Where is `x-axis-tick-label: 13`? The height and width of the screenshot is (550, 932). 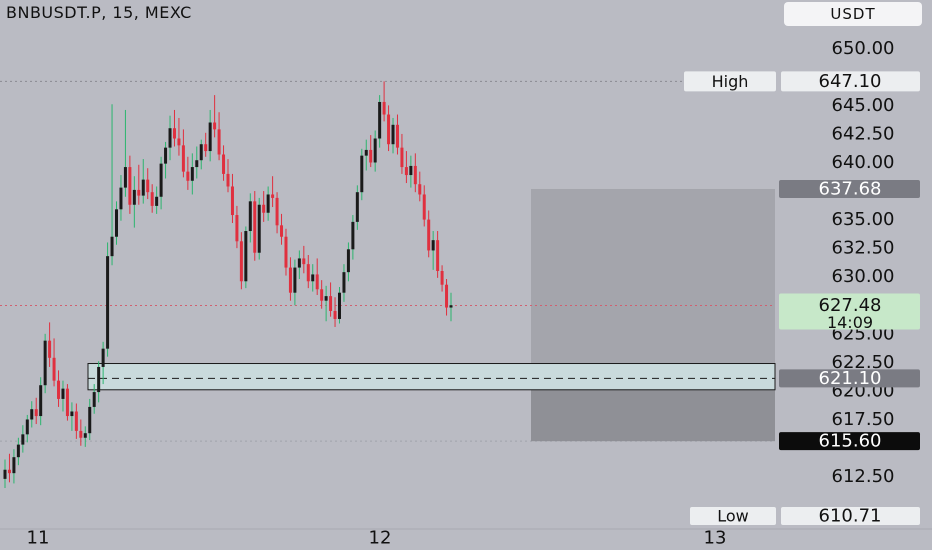 x-axis-tick-label: 13 is located at coordinates (715, 538).